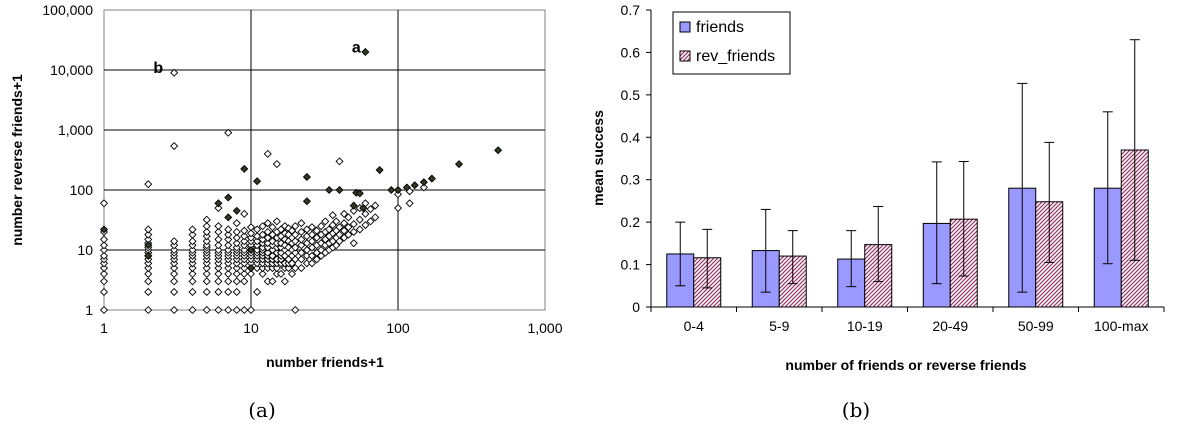 Image resolution: width=1178 pixels, height=423 pixels. Describe the element at coordinates (720, 27) in the screenshot. I see `legend-label-friends: friends` at that location.